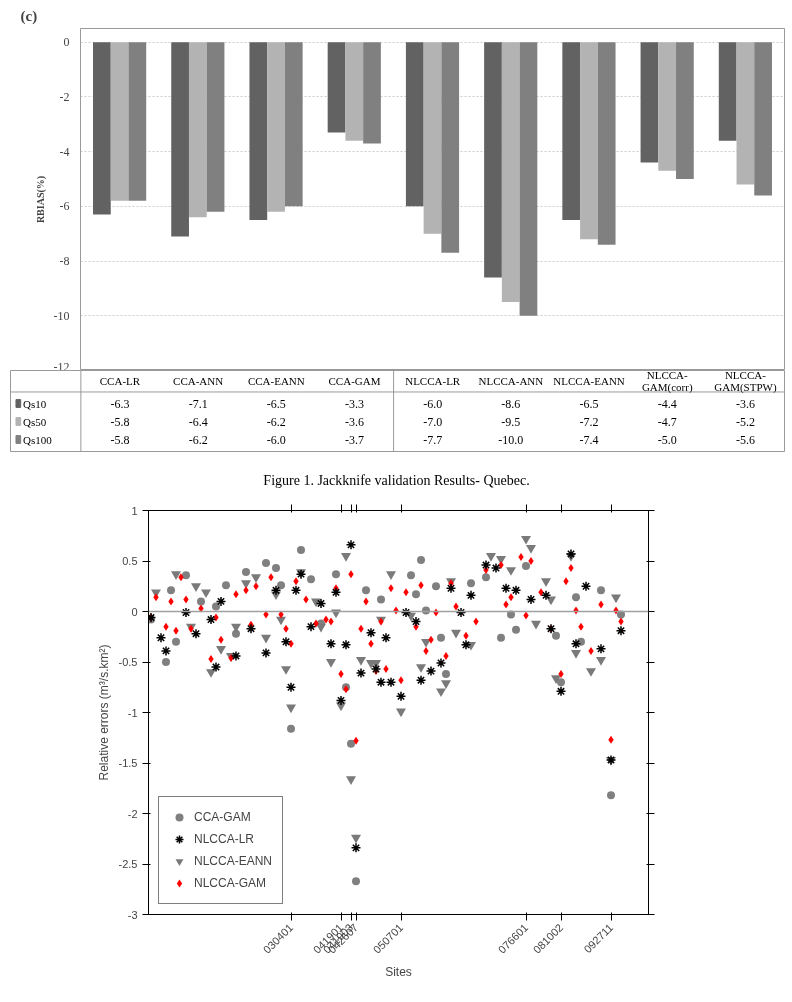  What do you see at coordinates (354, 381) in the screenshot?
I see `x-tick-label: CCA-GAM` at bounding box center [354, 381].